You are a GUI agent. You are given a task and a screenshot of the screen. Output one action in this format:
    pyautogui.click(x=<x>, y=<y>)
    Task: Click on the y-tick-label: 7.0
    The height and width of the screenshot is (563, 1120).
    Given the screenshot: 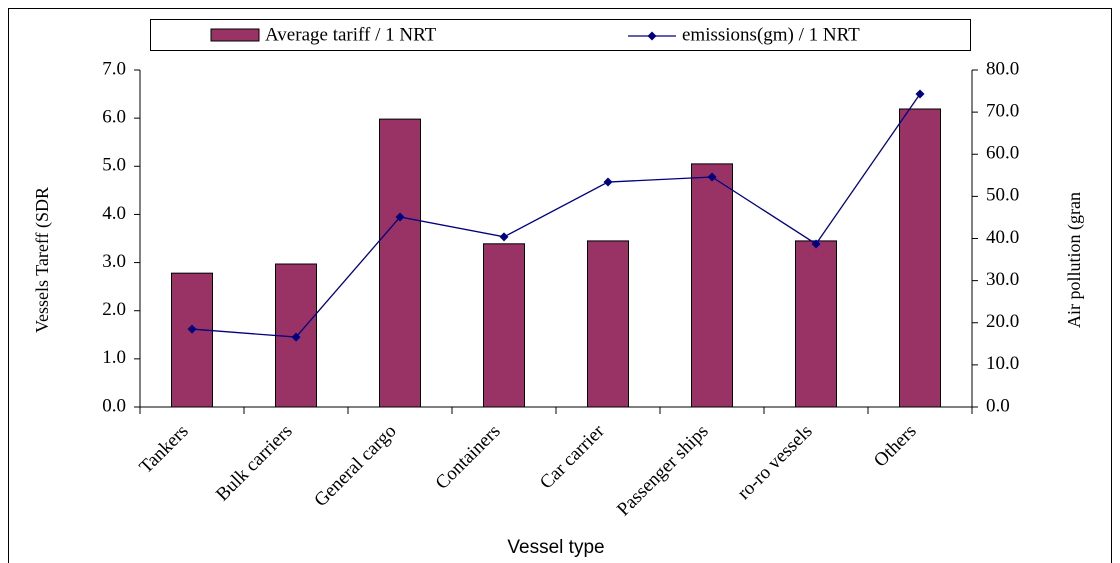 What is the action you would take?
    pyautogui.click(x=114, y=68)
    